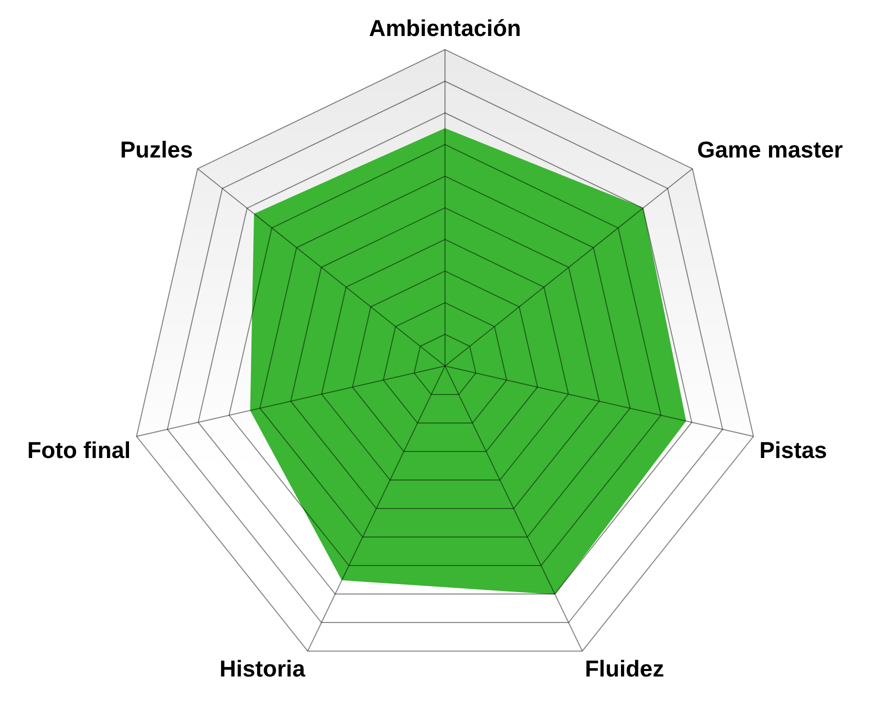  Describe the element at coordinates (79, 449) in the screenshot. I see `spoke-label: Foto final` at that location.